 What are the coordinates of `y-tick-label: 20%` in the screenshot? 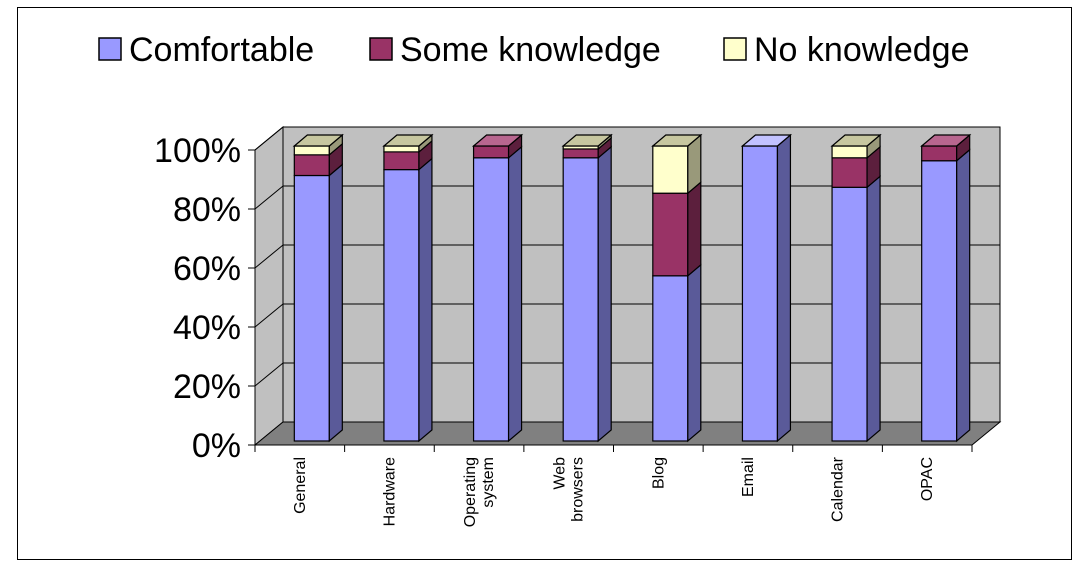 It's located at (207, 387).